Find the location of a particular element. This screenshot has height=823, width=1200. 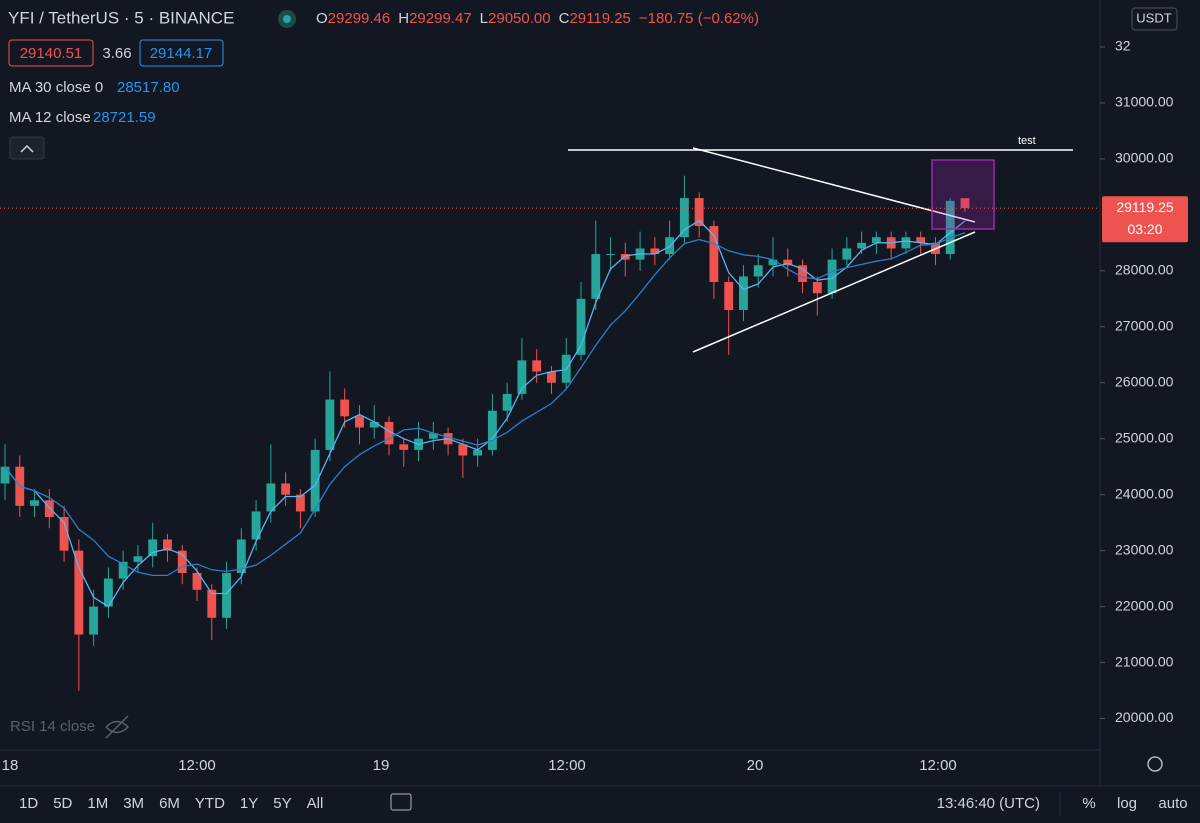

currency-button is located at coordinates (1154, 19).